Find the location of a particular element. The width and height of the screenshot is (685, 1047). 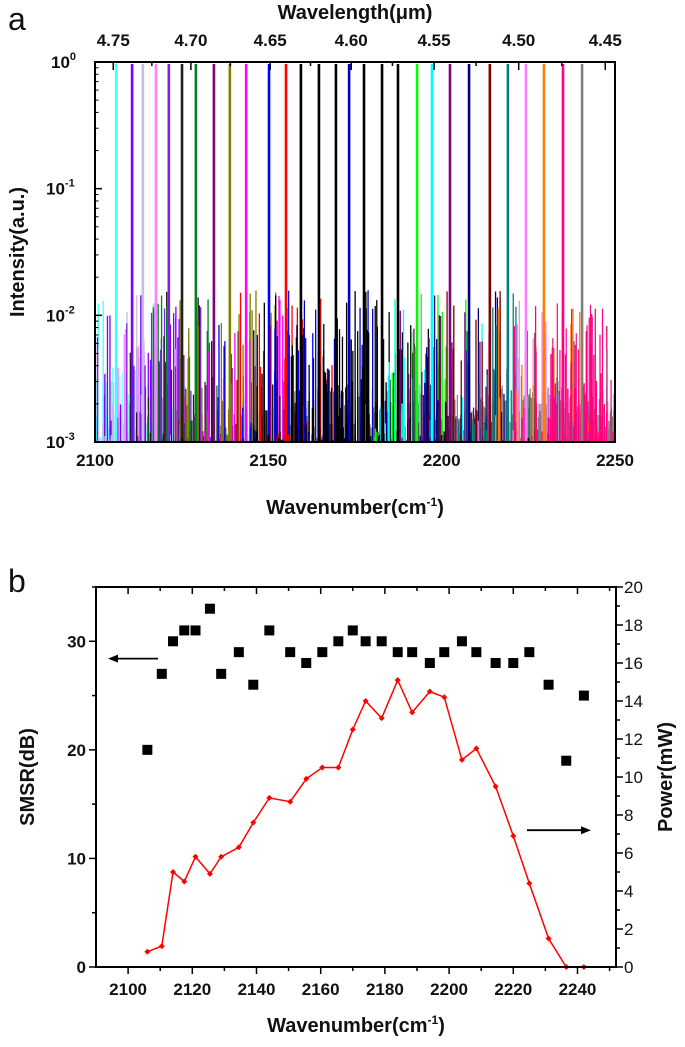

x2-tick-label: 4.75 is located at coordinates (113, 40).